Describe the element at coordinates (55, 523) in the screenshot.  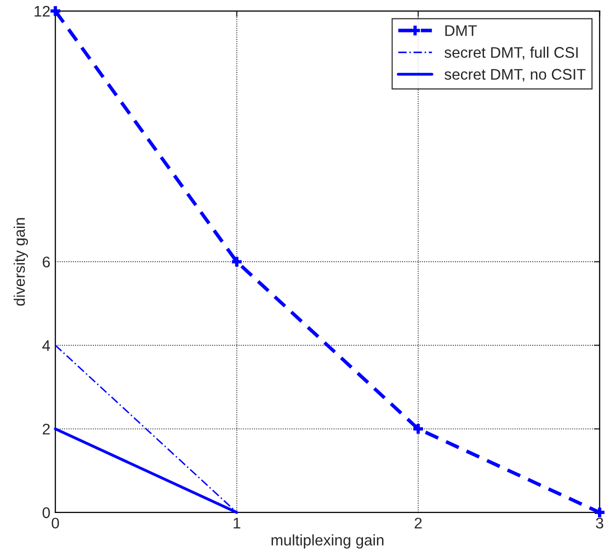
I see `x-tick-label: 0` at that location.